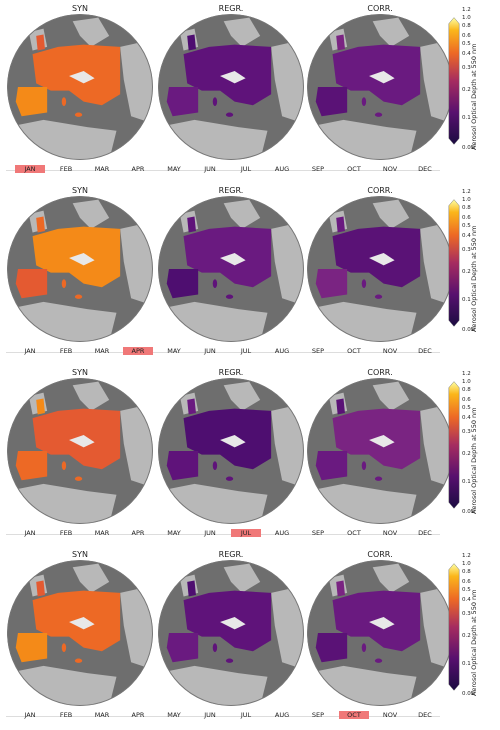 The width and height of the screenshot is (500, 730). Describe the element at coordinates (468, 148) in the screenshot. I see `colorbar-tick-label: 0.05` at that location.